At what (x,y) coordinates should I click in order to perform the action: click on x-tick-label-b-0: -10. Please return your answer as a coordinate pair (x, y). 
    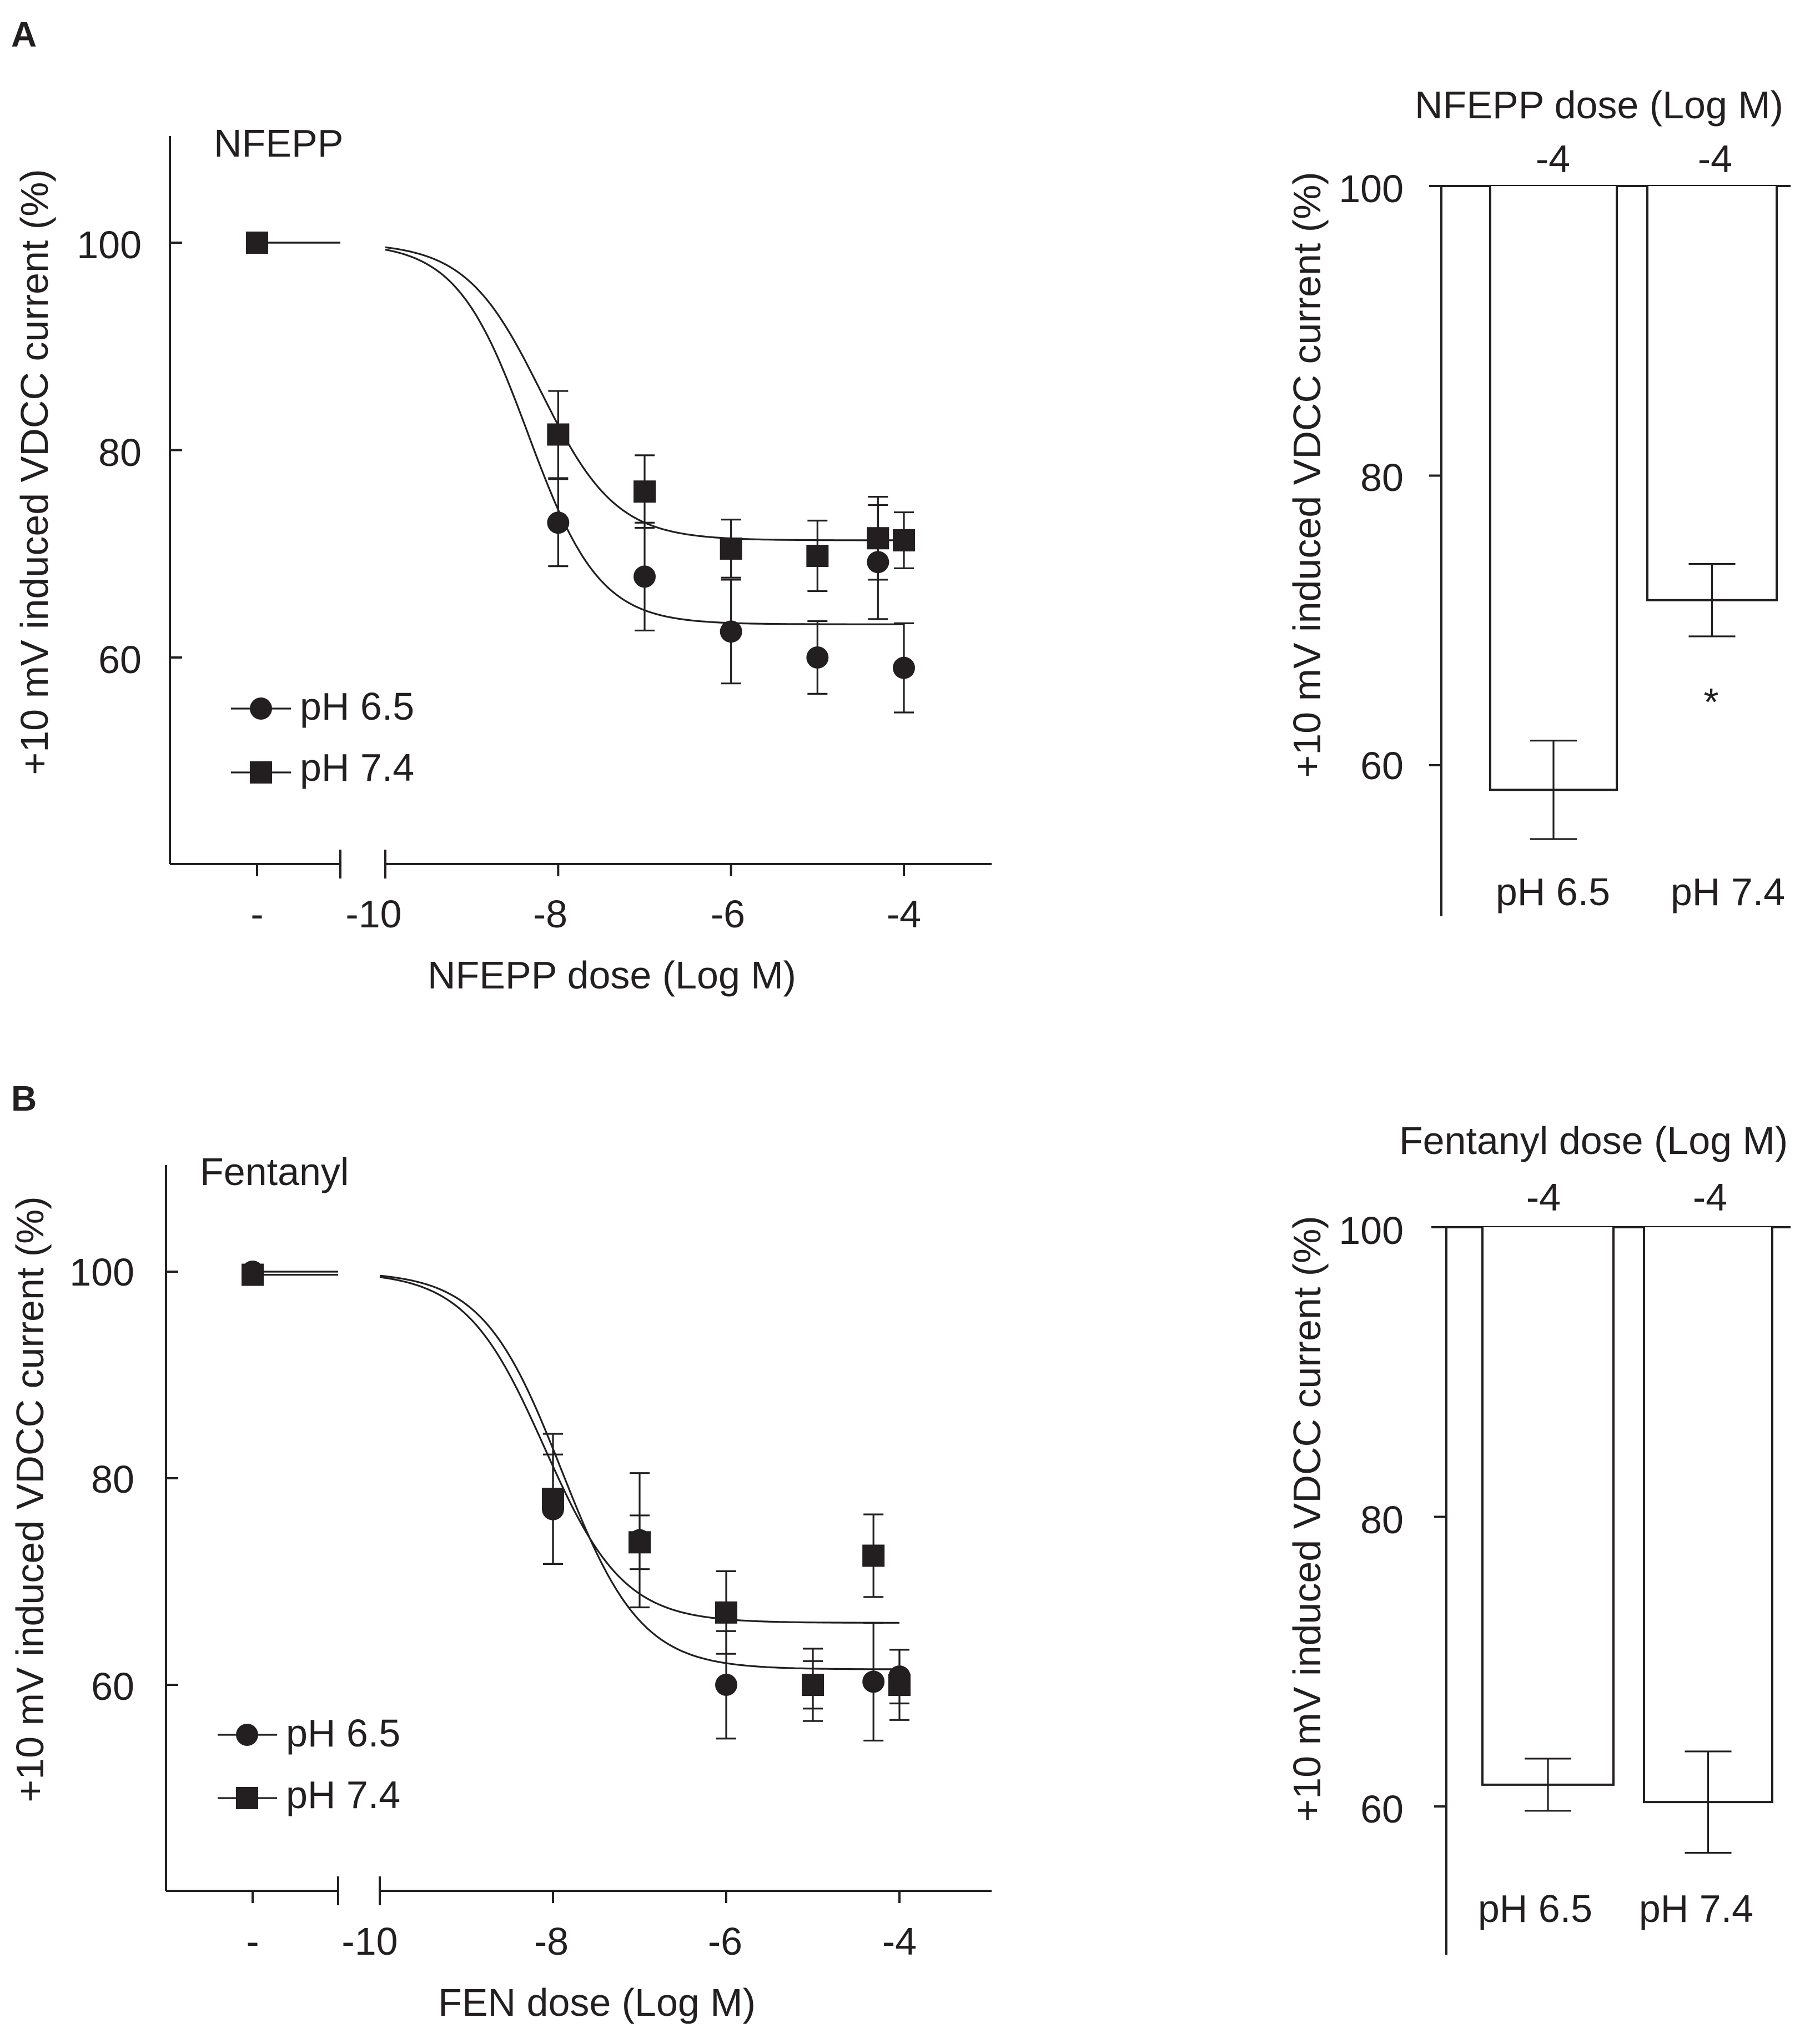
    Looking at the image, I should click on (369, 1942).